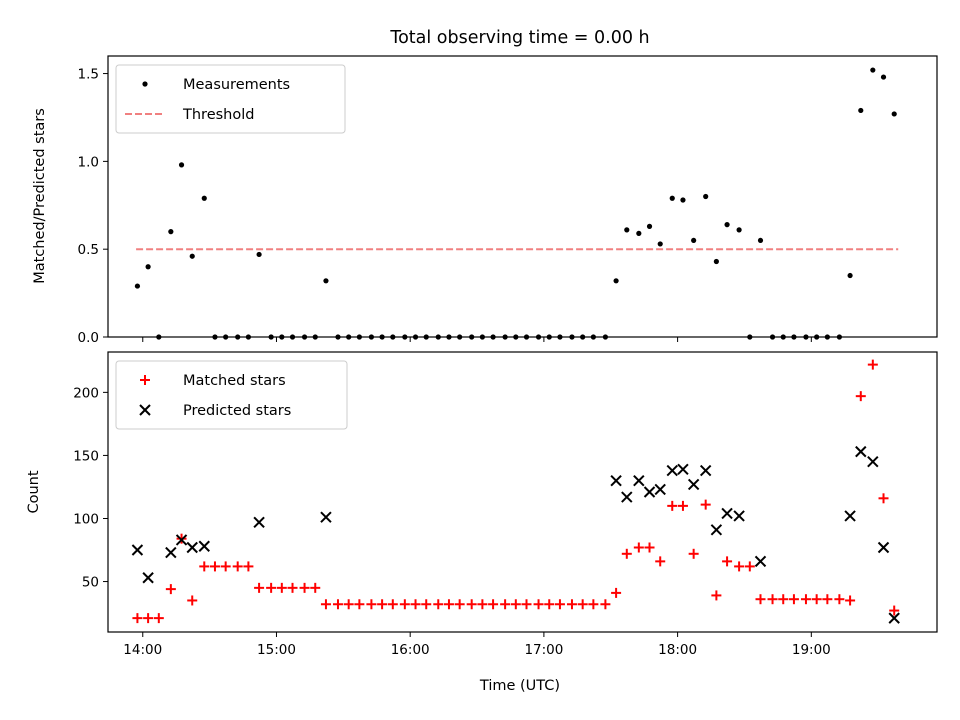  Describe the element at coordinates (88, 338) in the screenshot. I see `top-y-tick-label: 0.0` at that location.